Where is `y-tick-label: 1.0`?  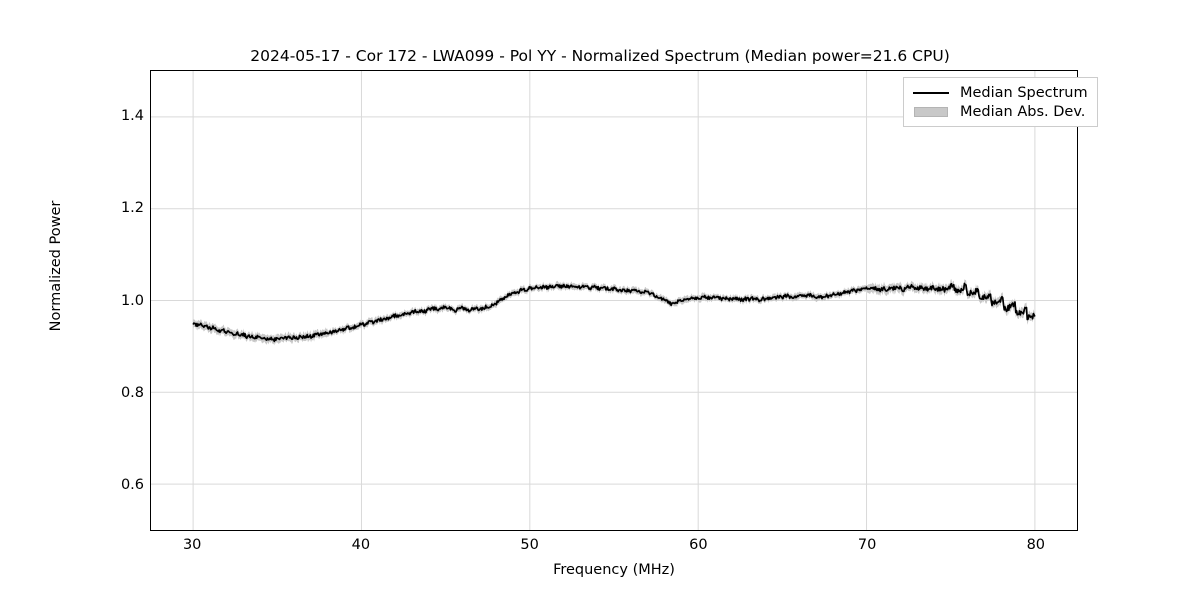
y-tick-label: 1.0 is located at coordinates (132, 300).